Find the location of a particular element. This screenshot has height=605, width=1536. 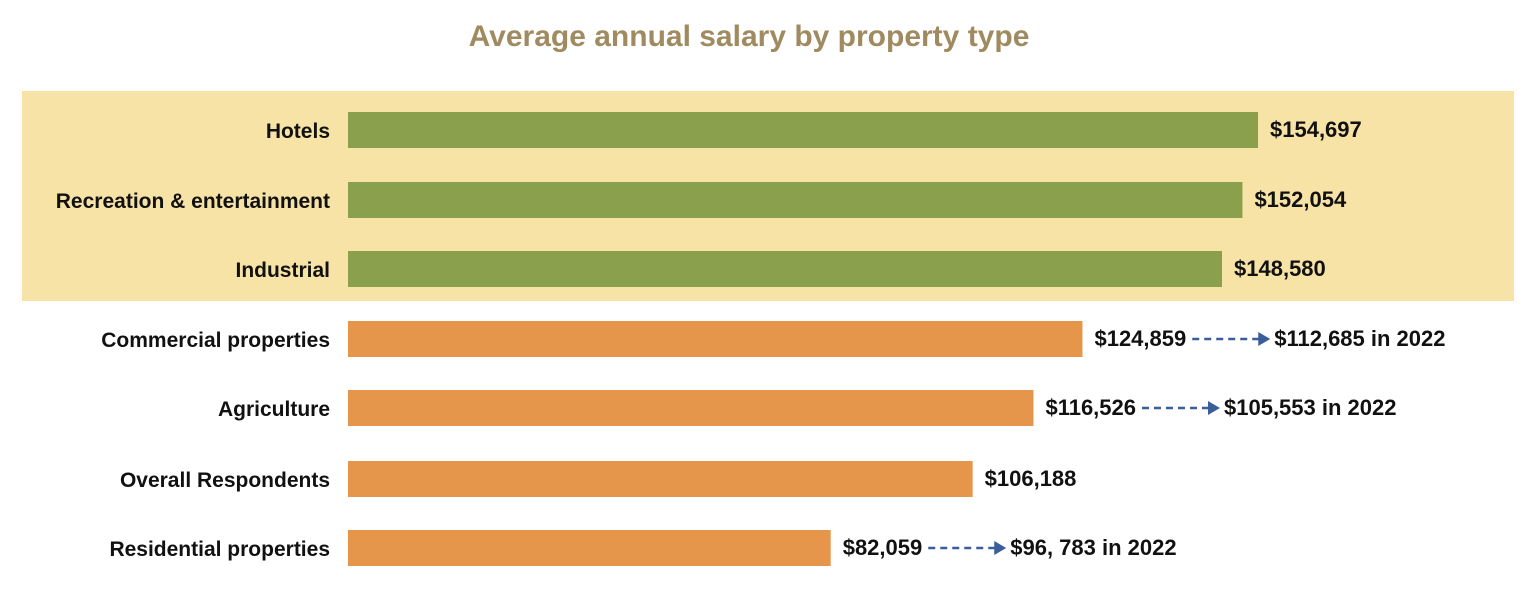

value-label: $116,526 is located at coordinates (1090, 407).